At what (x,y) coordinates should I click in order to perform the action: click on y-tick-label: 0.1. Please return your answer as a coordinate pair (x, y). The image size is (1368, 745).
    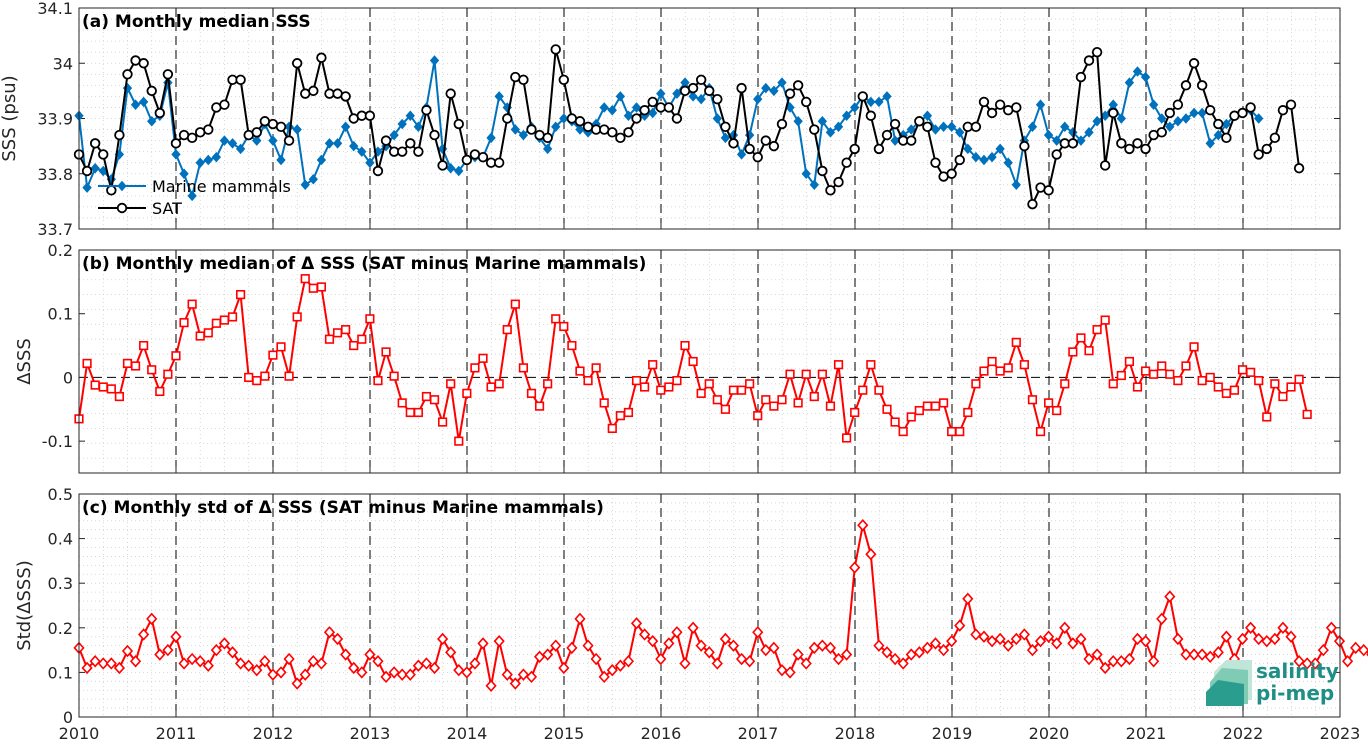
    Looking at the image, I should click on (60, 314).